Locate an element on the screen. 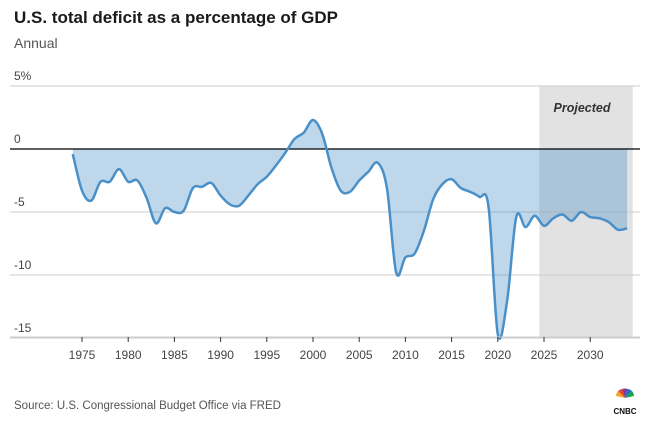 The image size is (657, 424). x-tick-label: 2005 is located at coordinates (359, 355).